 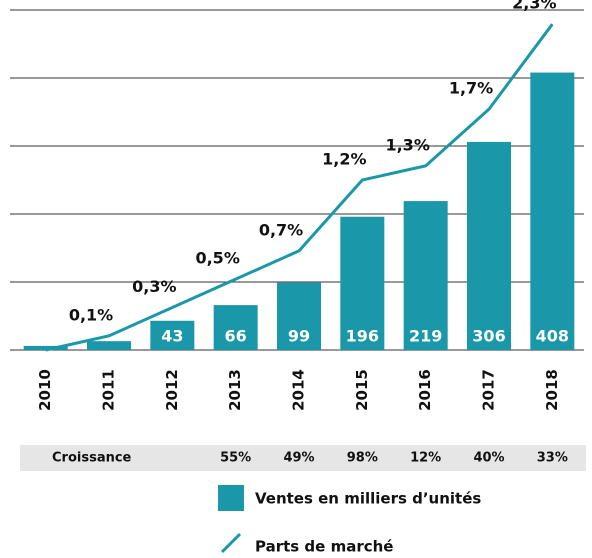 What do you see at coordinates (362, 336) in the screenshot?
I see `bar-value-label: 196` at bounding box center [362, 336].